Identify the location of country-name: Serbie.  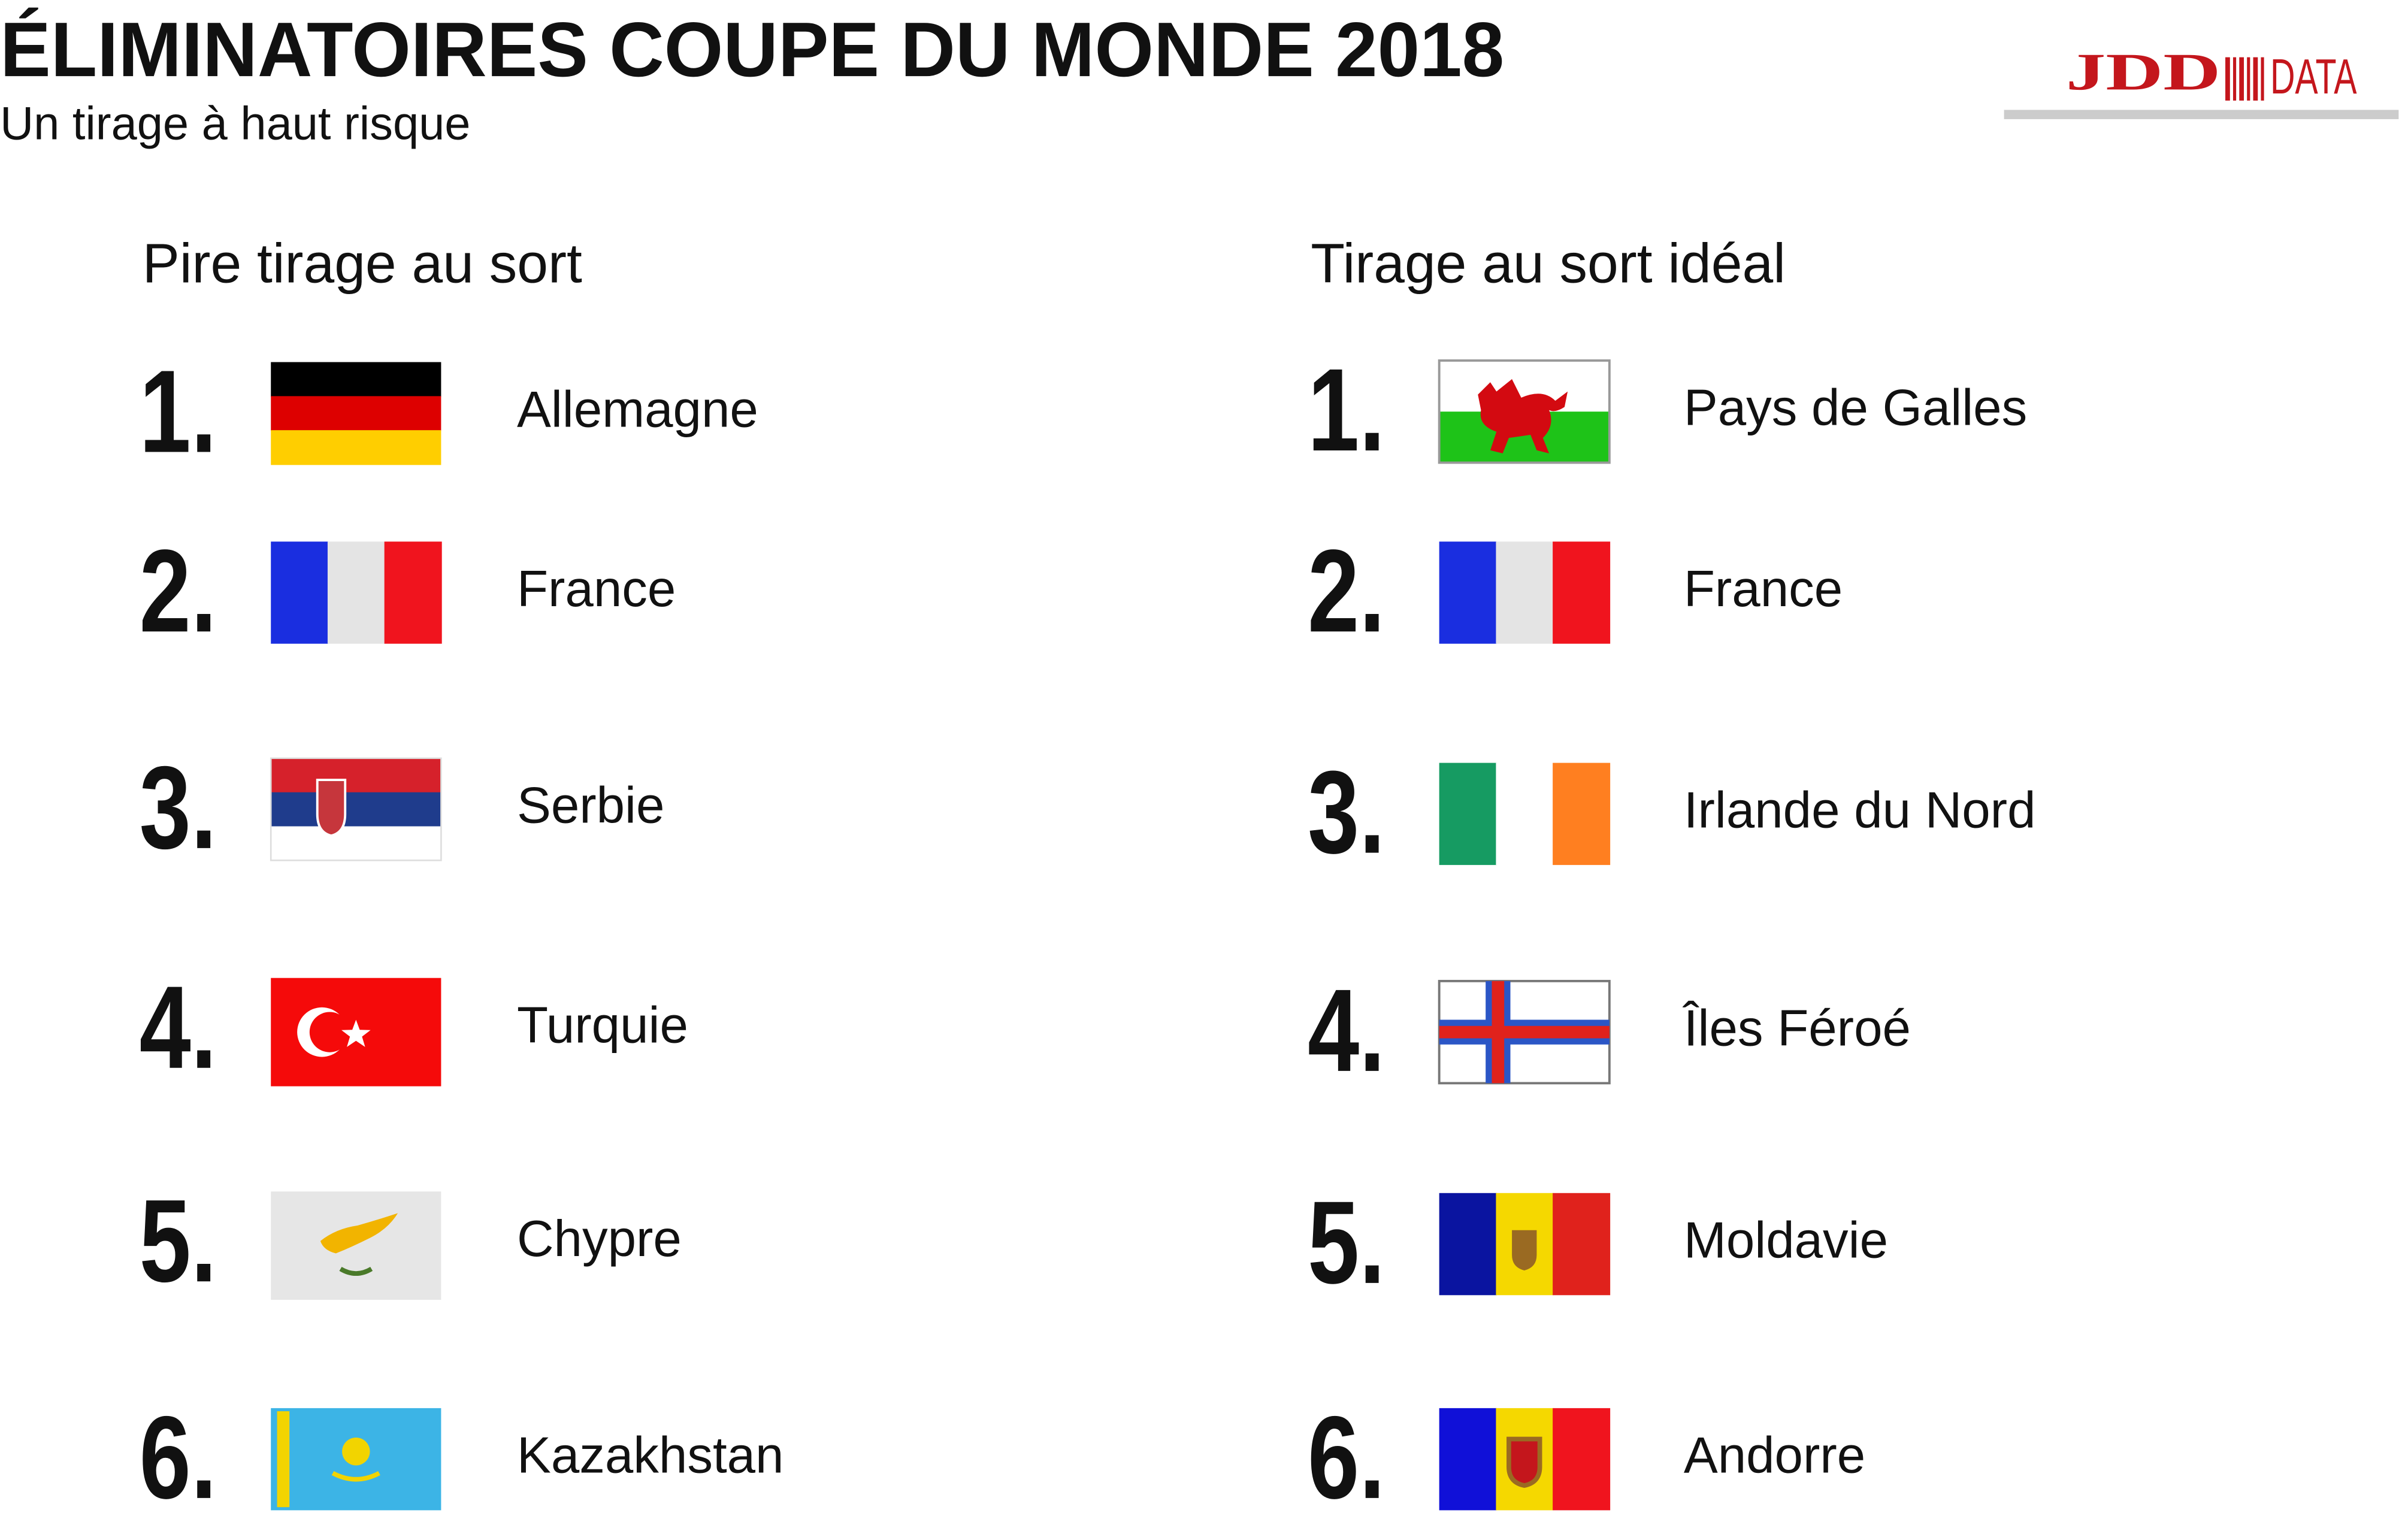
(591, 806).